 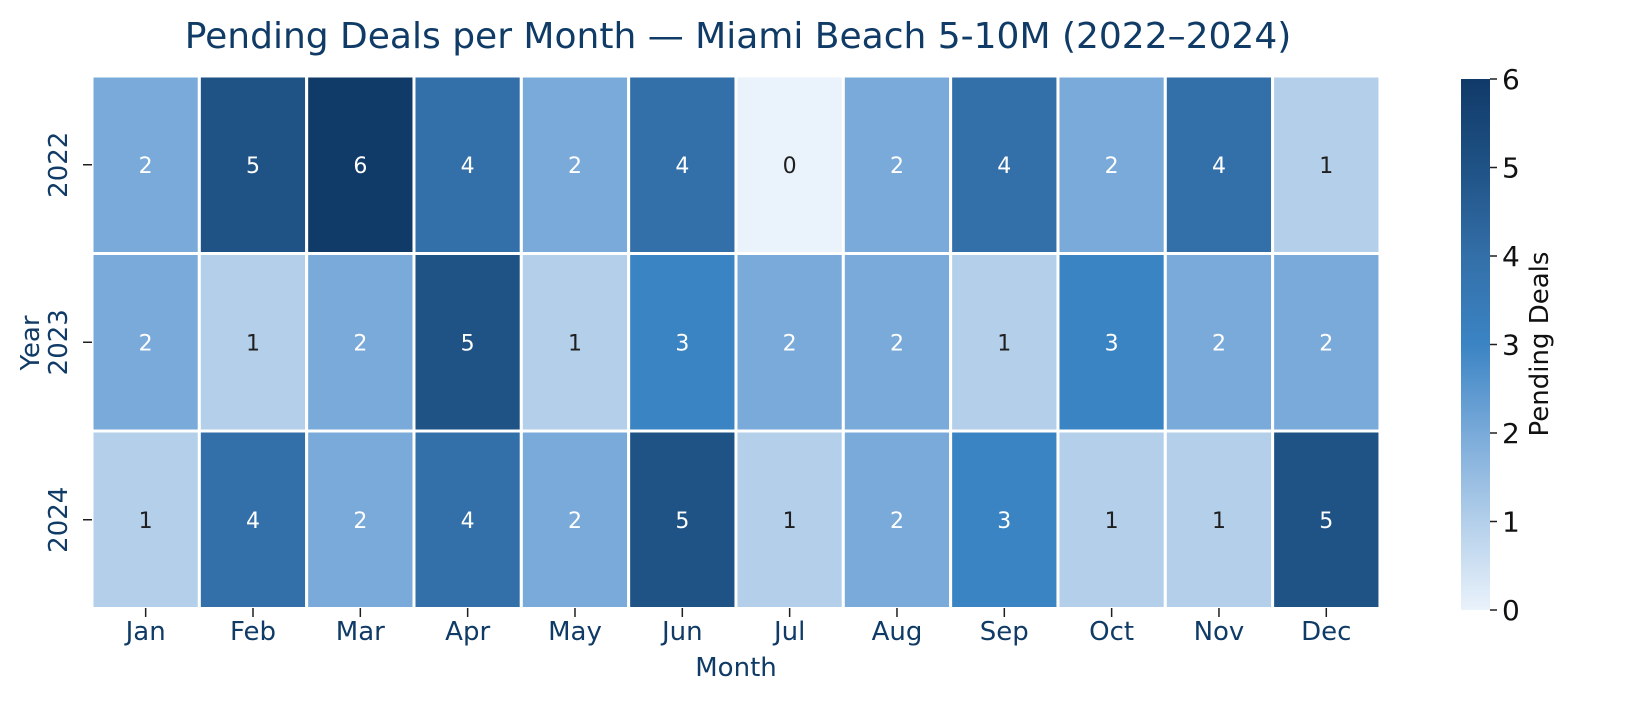 I want to click on heatmap-cell-value-2022-Oct: 2, so click(x=1112, y=166).